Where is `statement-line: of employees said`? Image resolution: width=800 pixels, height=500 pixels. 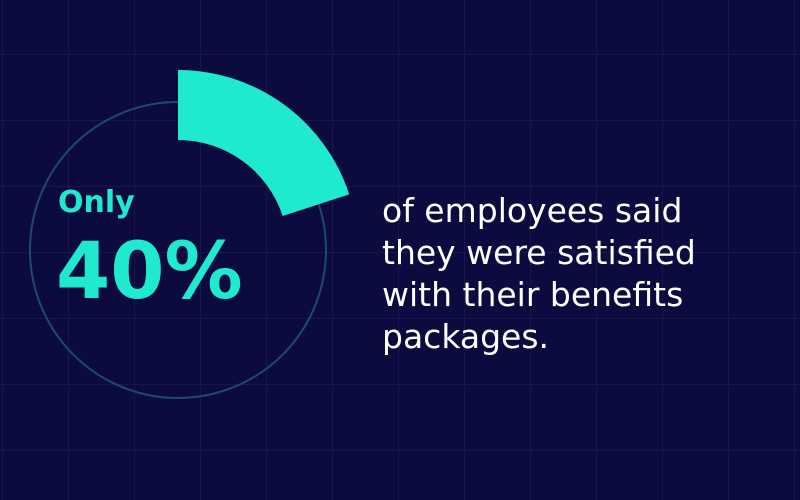 statement-line: of employees said is located at coordinates (532, 210).